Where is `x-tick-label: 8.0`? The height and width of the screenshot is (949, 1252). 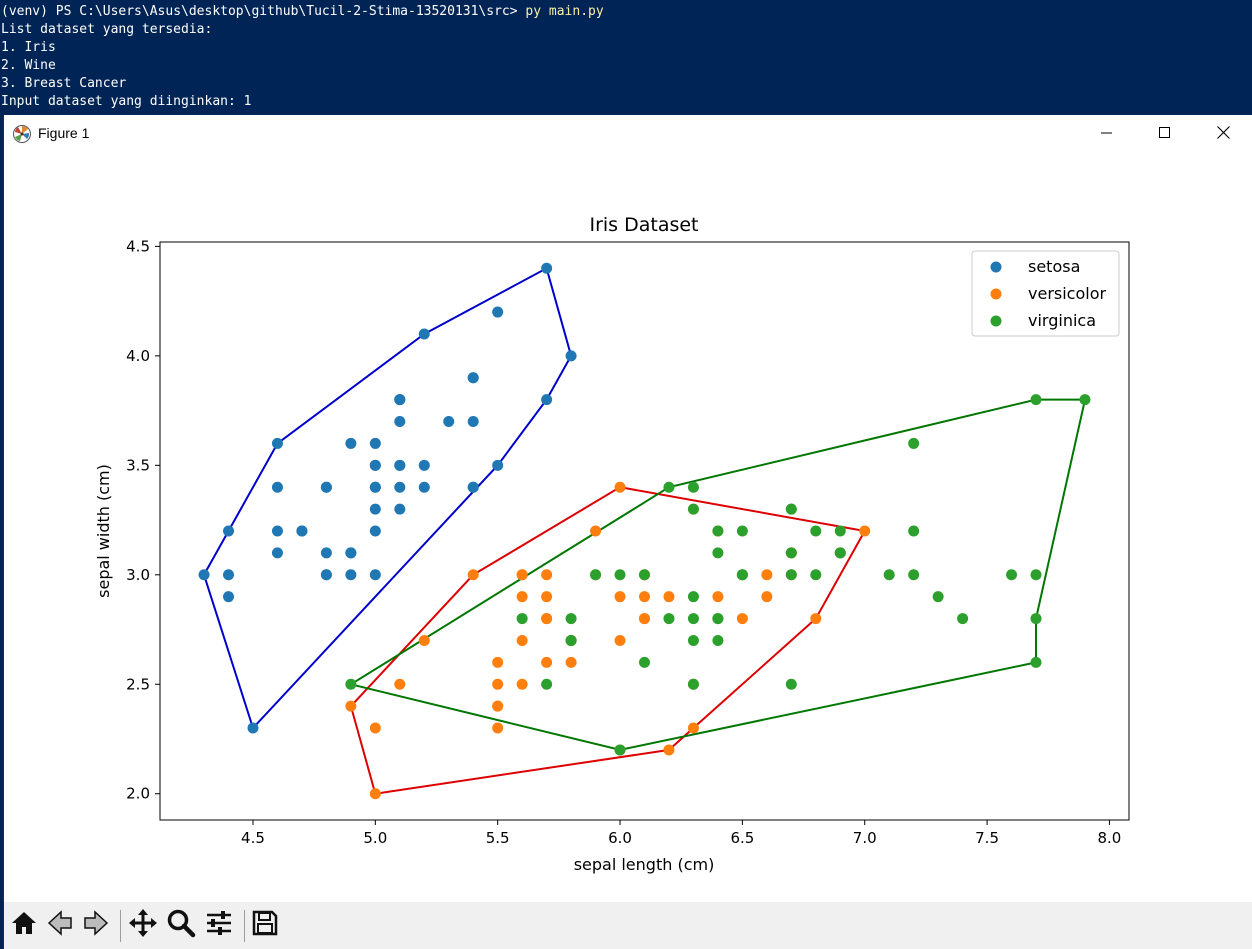
x-tick-label: 8.0 is located at coordinates (1109, 838).